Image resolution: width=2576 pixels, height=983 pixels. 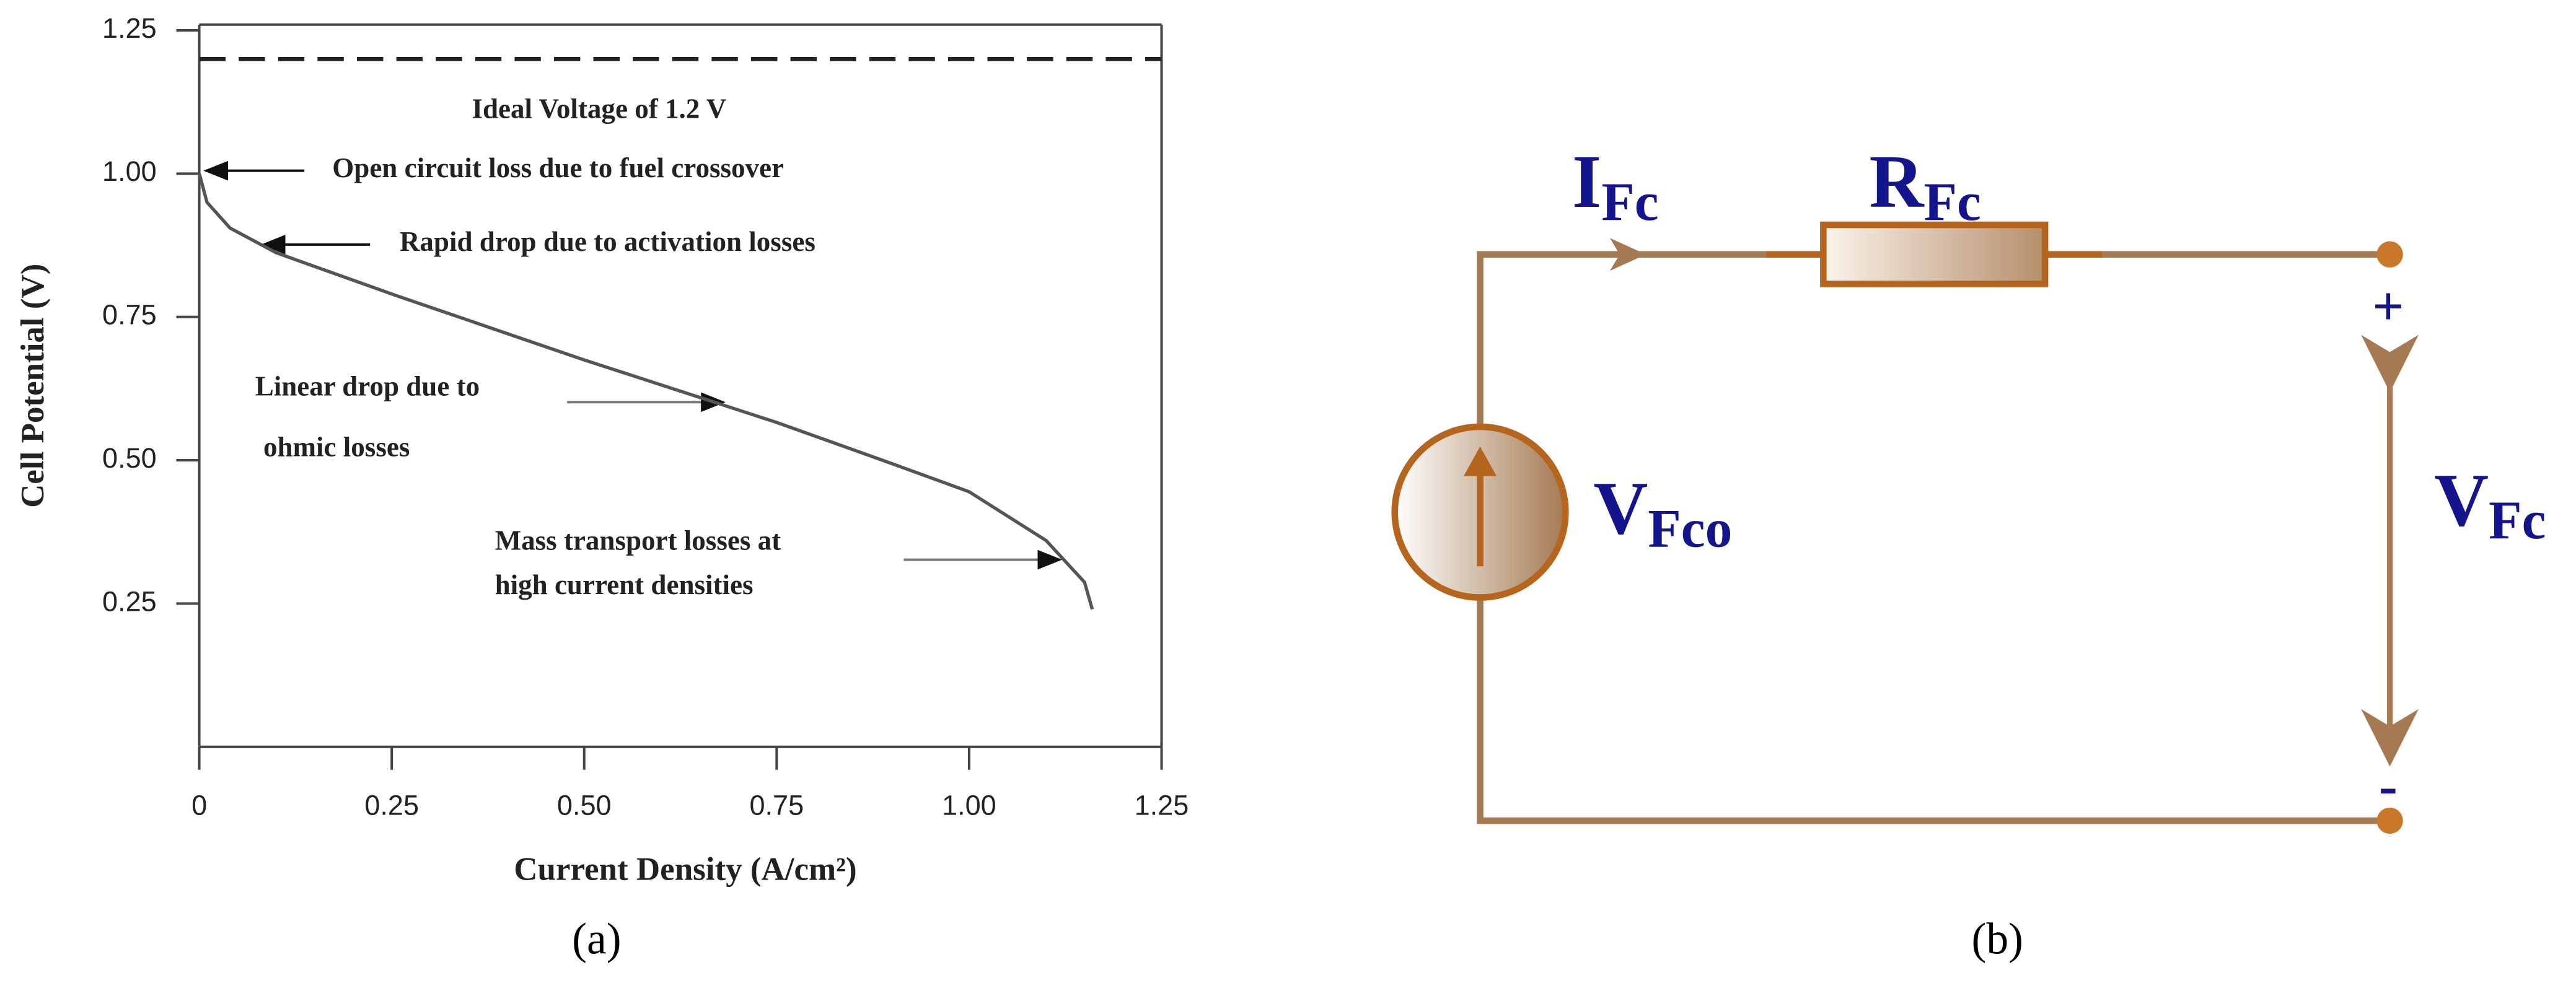 What do you see at coordinates (368, 385) in the screenshot?
I see `annotation: Linear drop due to` at bounding box center [368, 385].